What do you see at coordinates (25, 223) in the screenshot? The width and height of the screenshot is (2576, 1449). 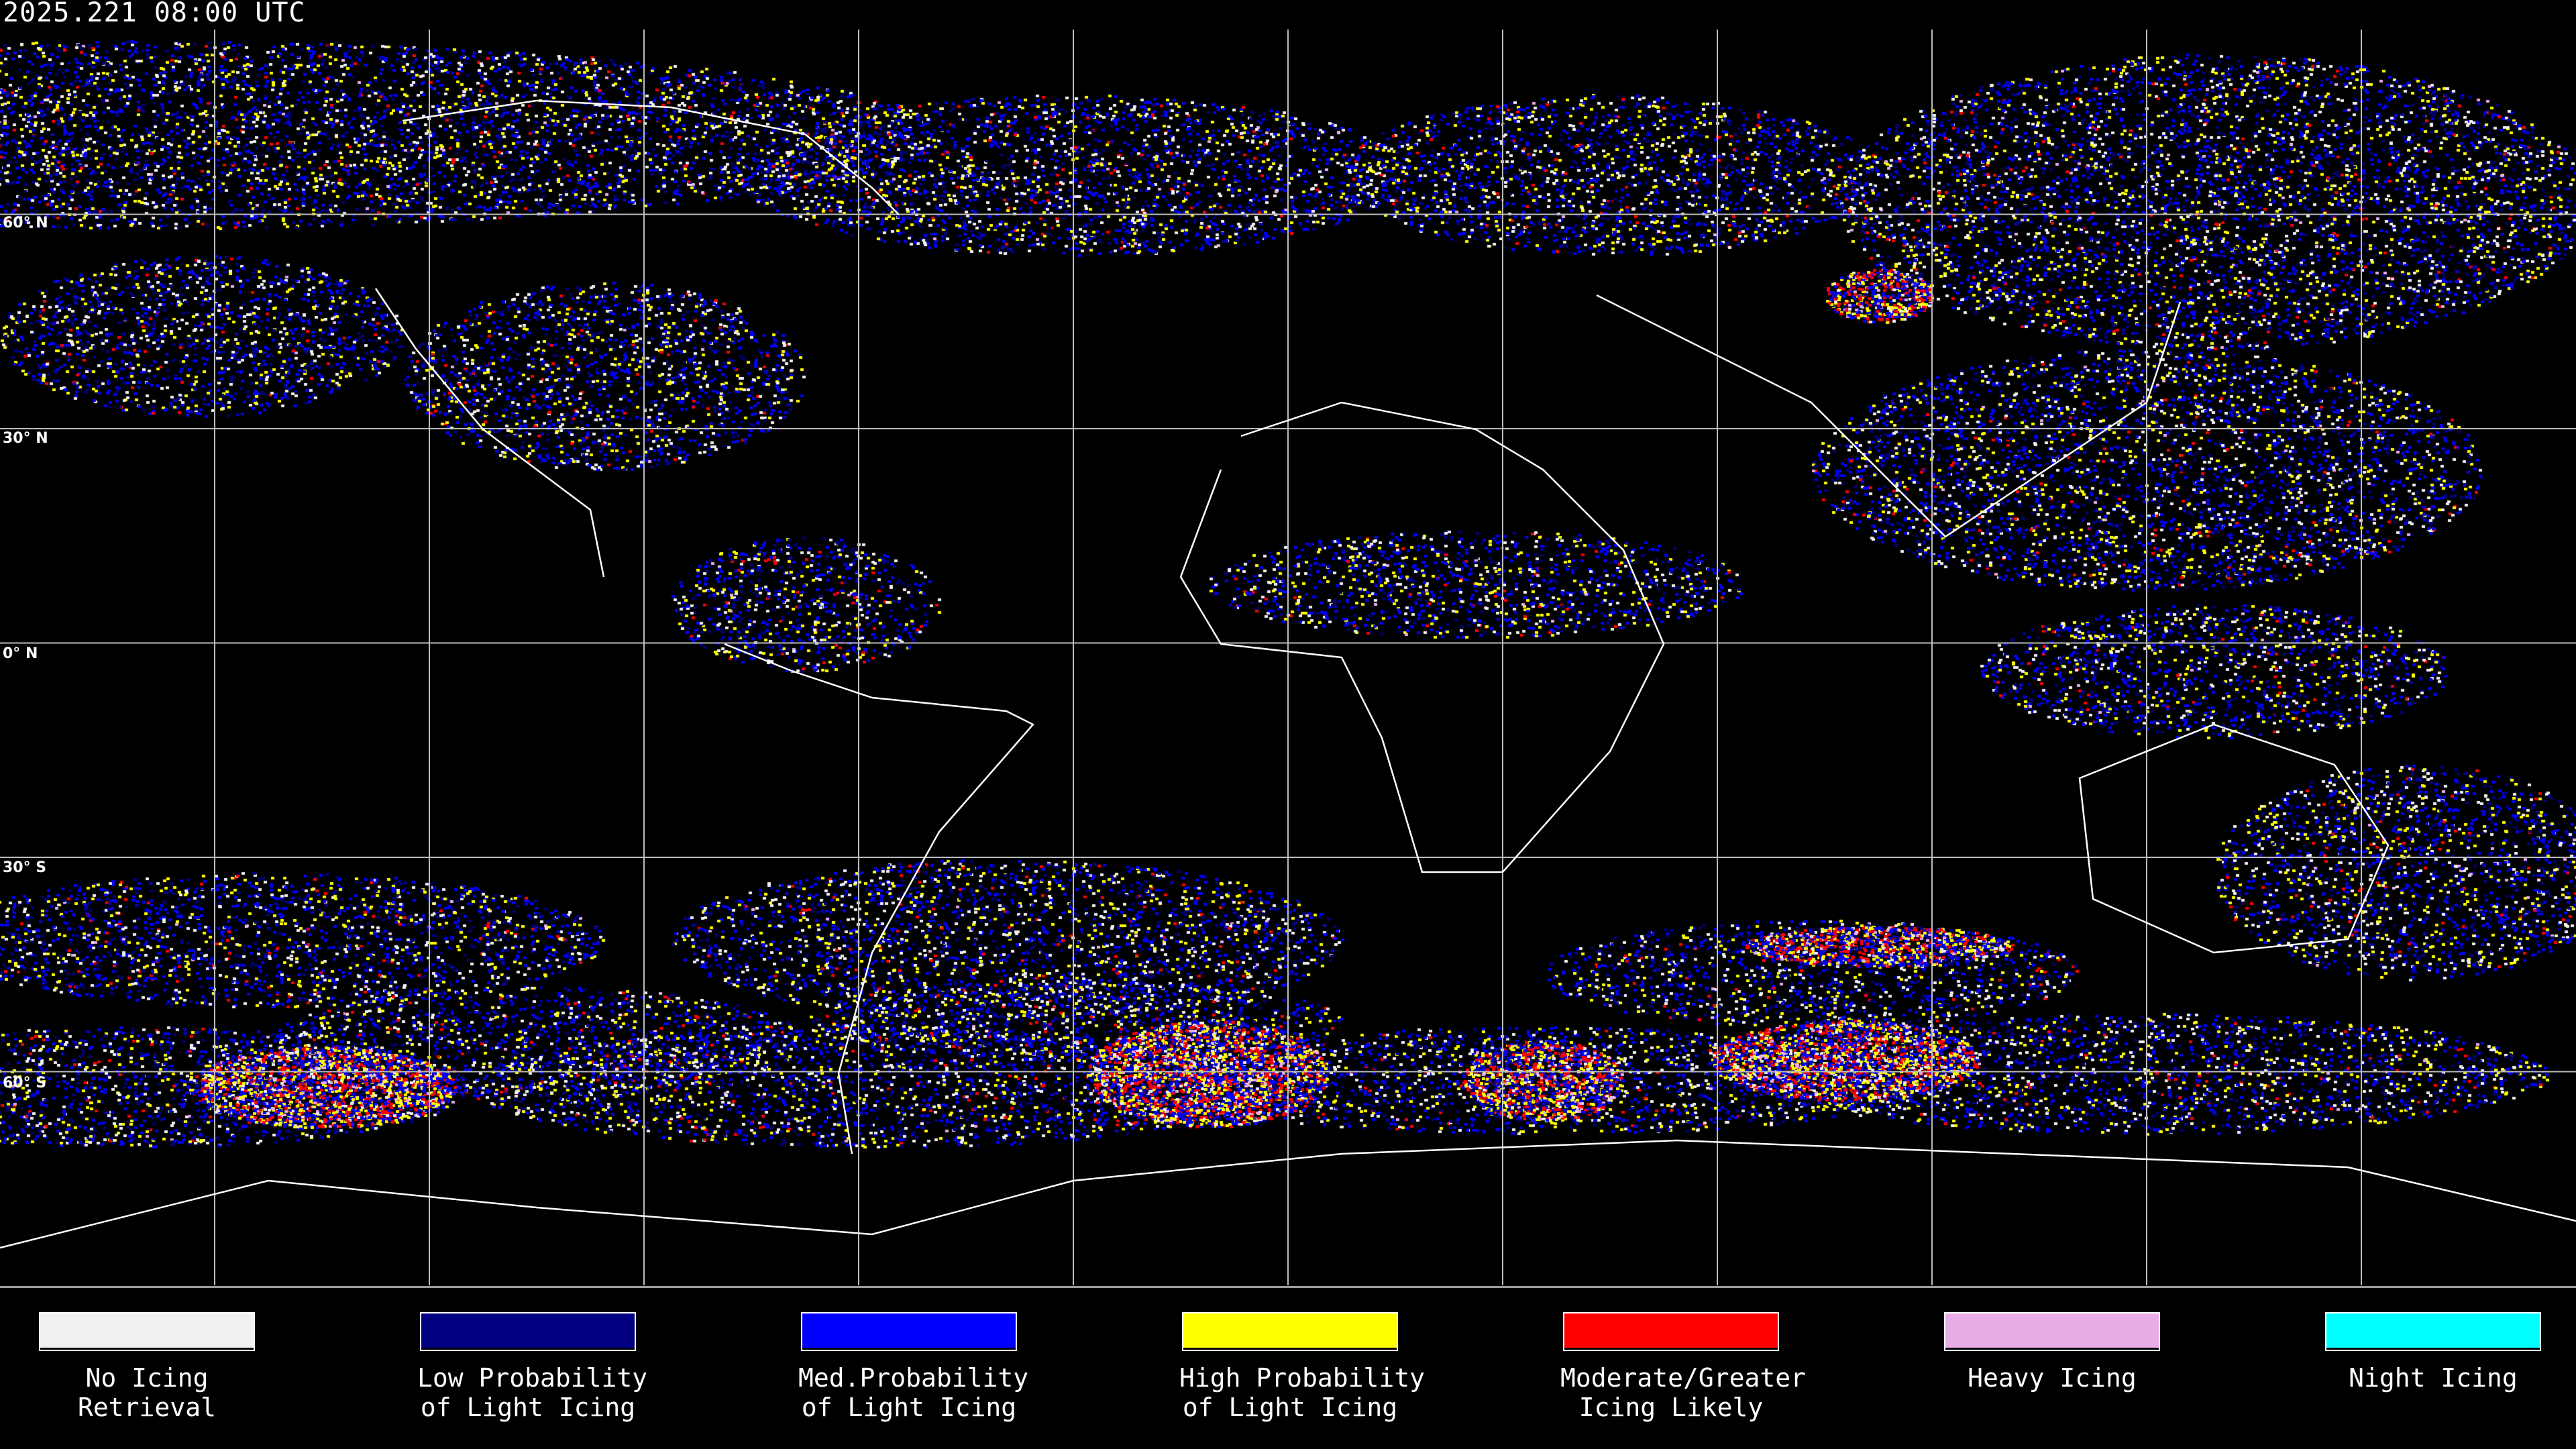 I see `lat-label-60n: 60° N` at bounding box center [25, 223].